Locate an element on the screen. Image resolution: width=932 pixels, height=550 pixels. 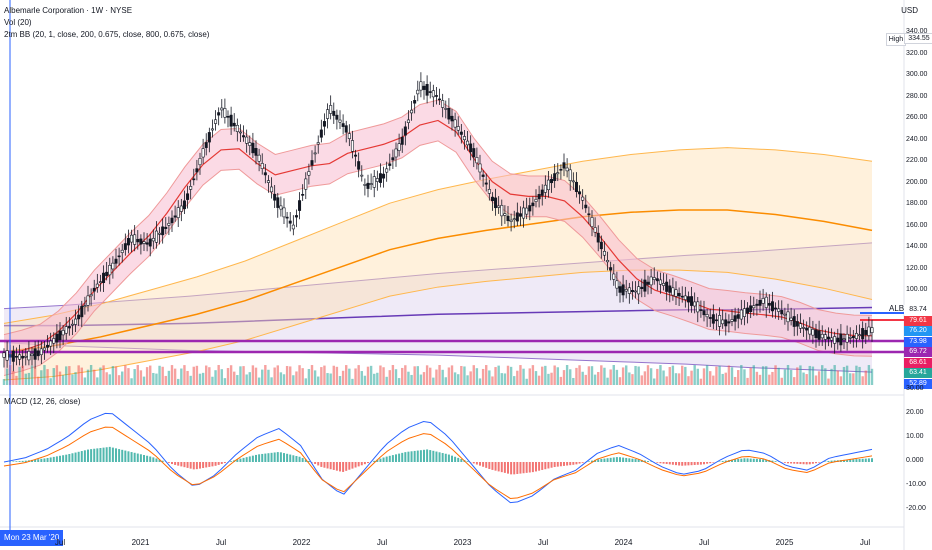
time-axis-label: 2022 is located at coordinates (301, 542).